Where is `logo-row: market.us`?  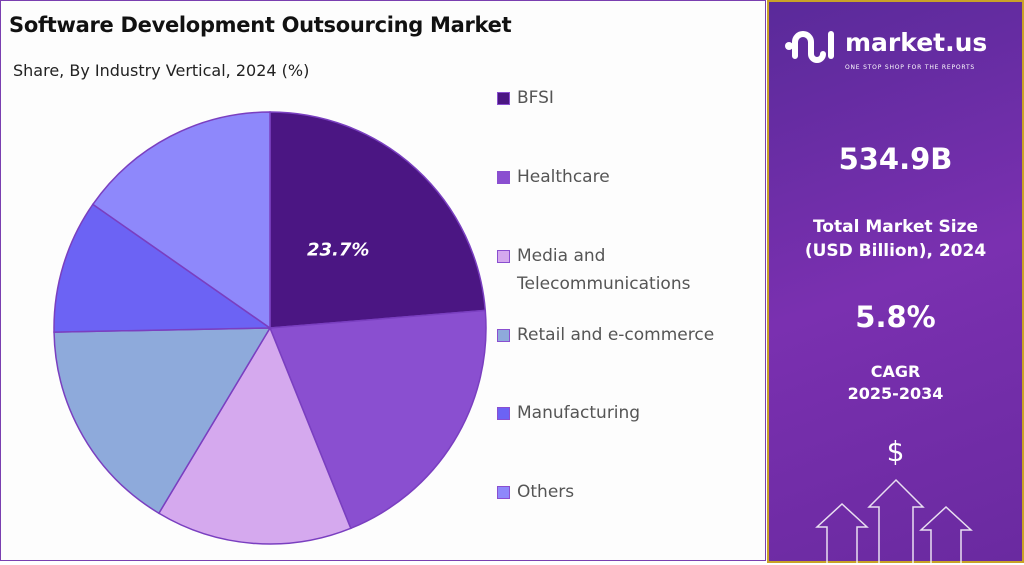 logo-row: market.us is located at coordinates (885, 45).